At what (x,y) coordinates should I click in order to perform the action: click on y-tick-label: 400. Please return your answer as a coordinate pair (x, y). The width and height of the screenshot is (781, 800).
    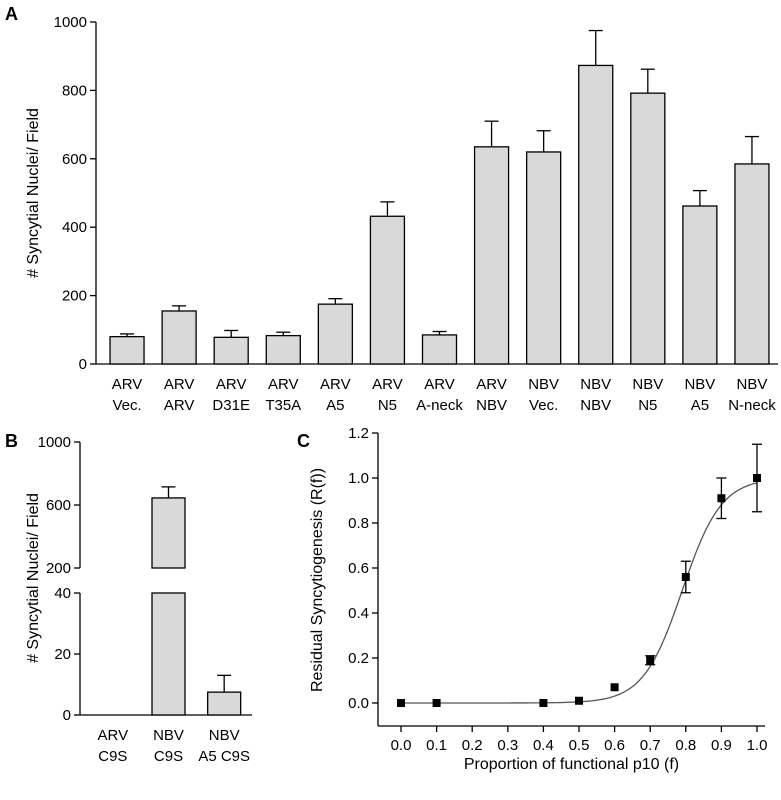
    Looking at the image, I should click on (74, 227).